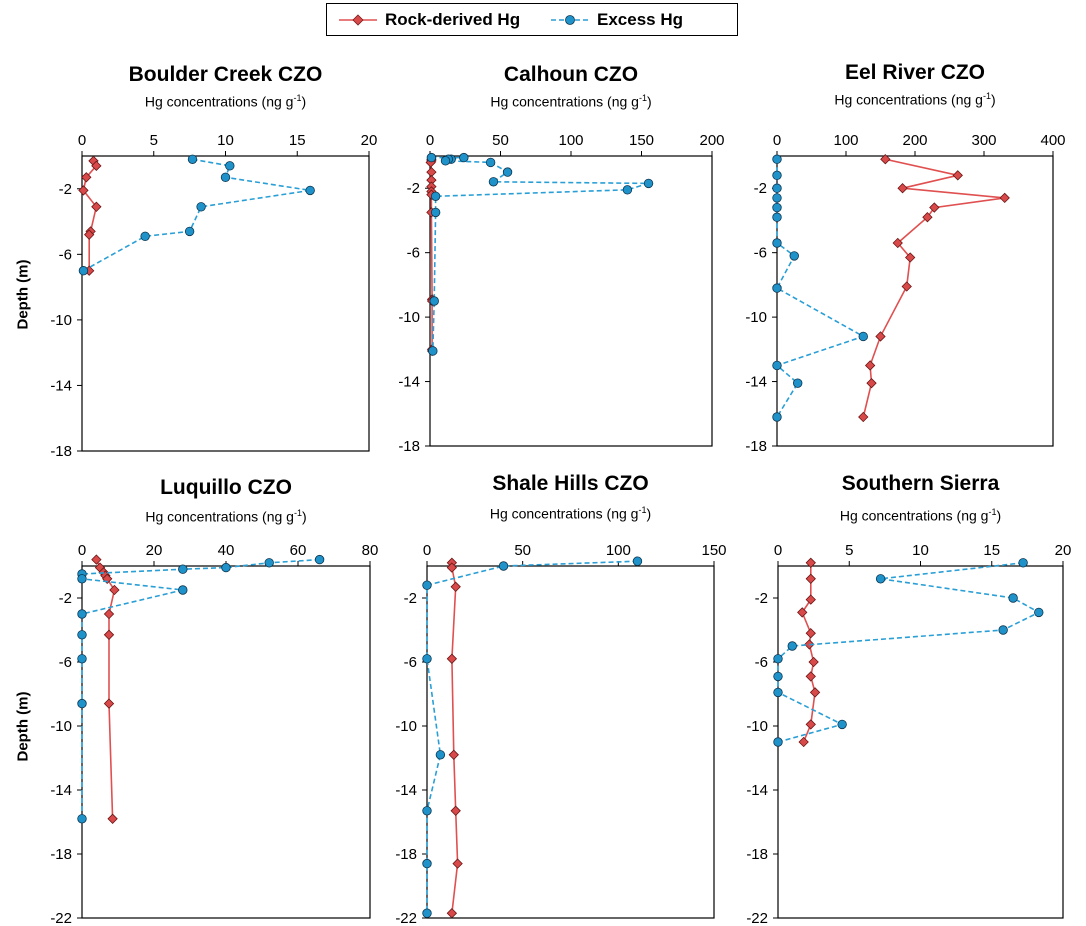  Describe the element at coordinates (570, 742) in the screenshot. I see `plot-frame` at that location.